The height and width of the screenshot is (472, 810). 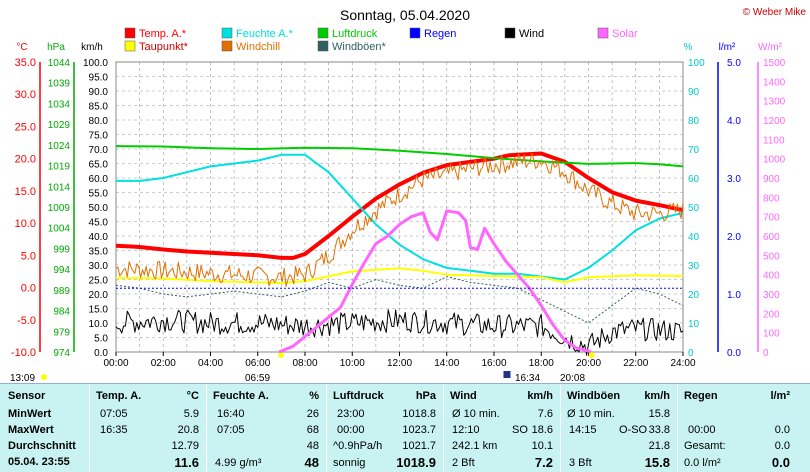 I want to click on wind-current-value: 7.2, so click(x=543, y=462).